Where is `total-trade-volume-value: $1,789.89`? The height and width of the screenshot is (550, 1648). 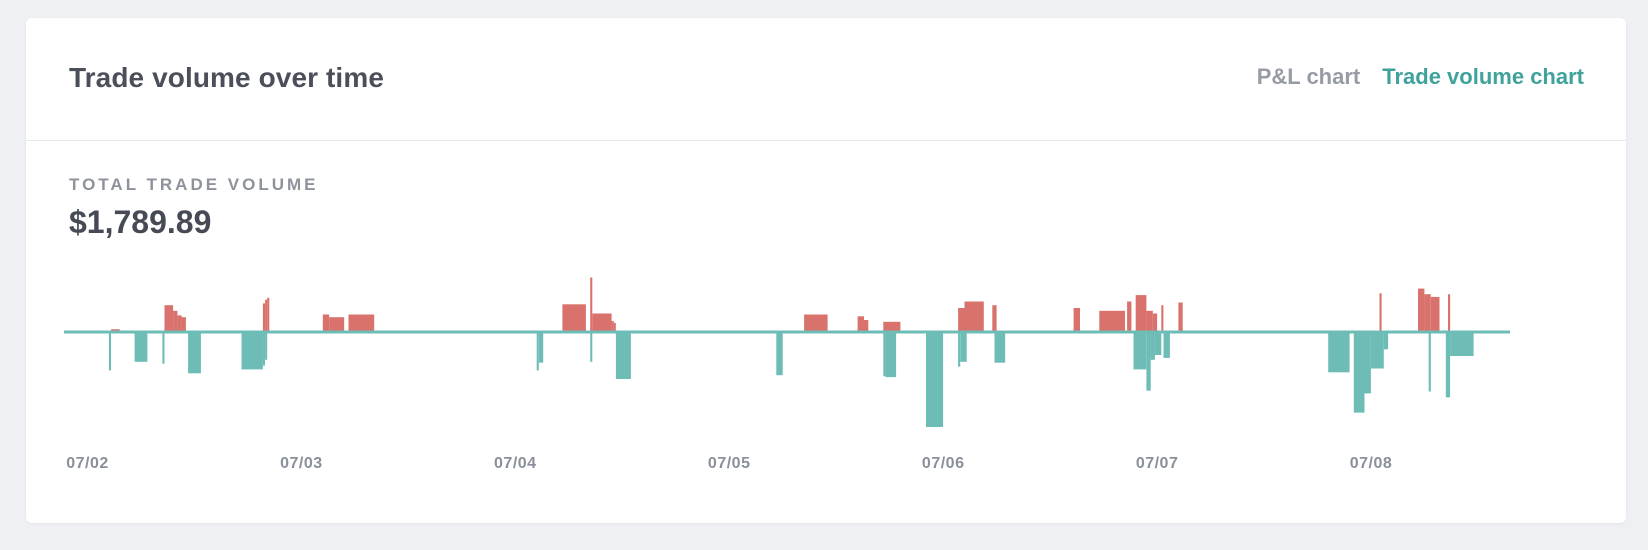
total-trade-volume-value: $1,789.89 is located at coordinates (140, 222).